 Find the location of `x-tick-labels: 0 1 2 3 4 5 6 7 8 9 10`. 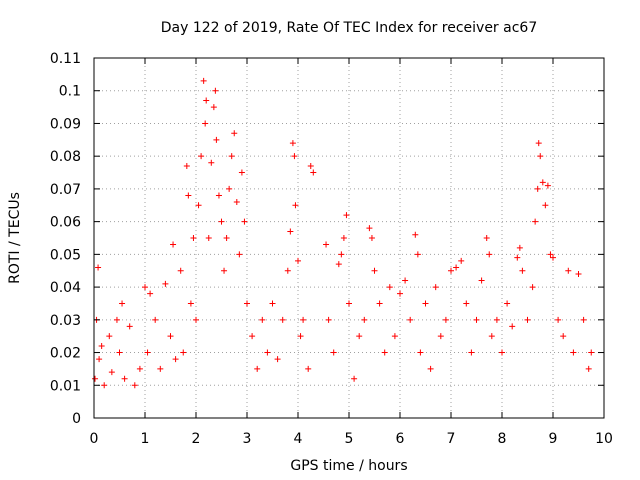

x-tick-labels: 0 1 2 3 4 5 6 7 8 9 10 is located at coordinates (351, 439).